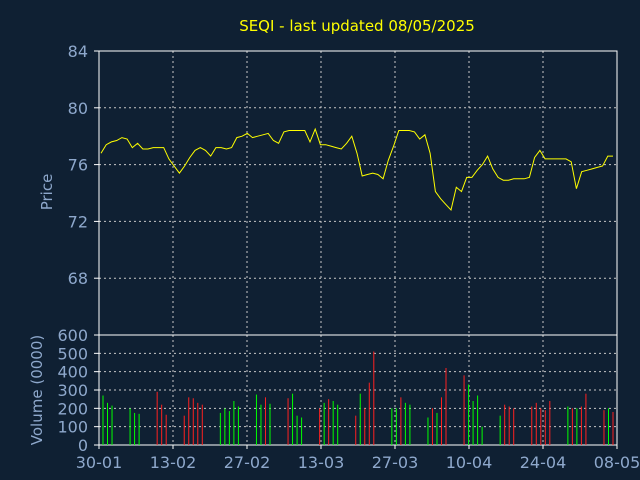  I want to click on volume-tick-label: 200, so click(72, 408).